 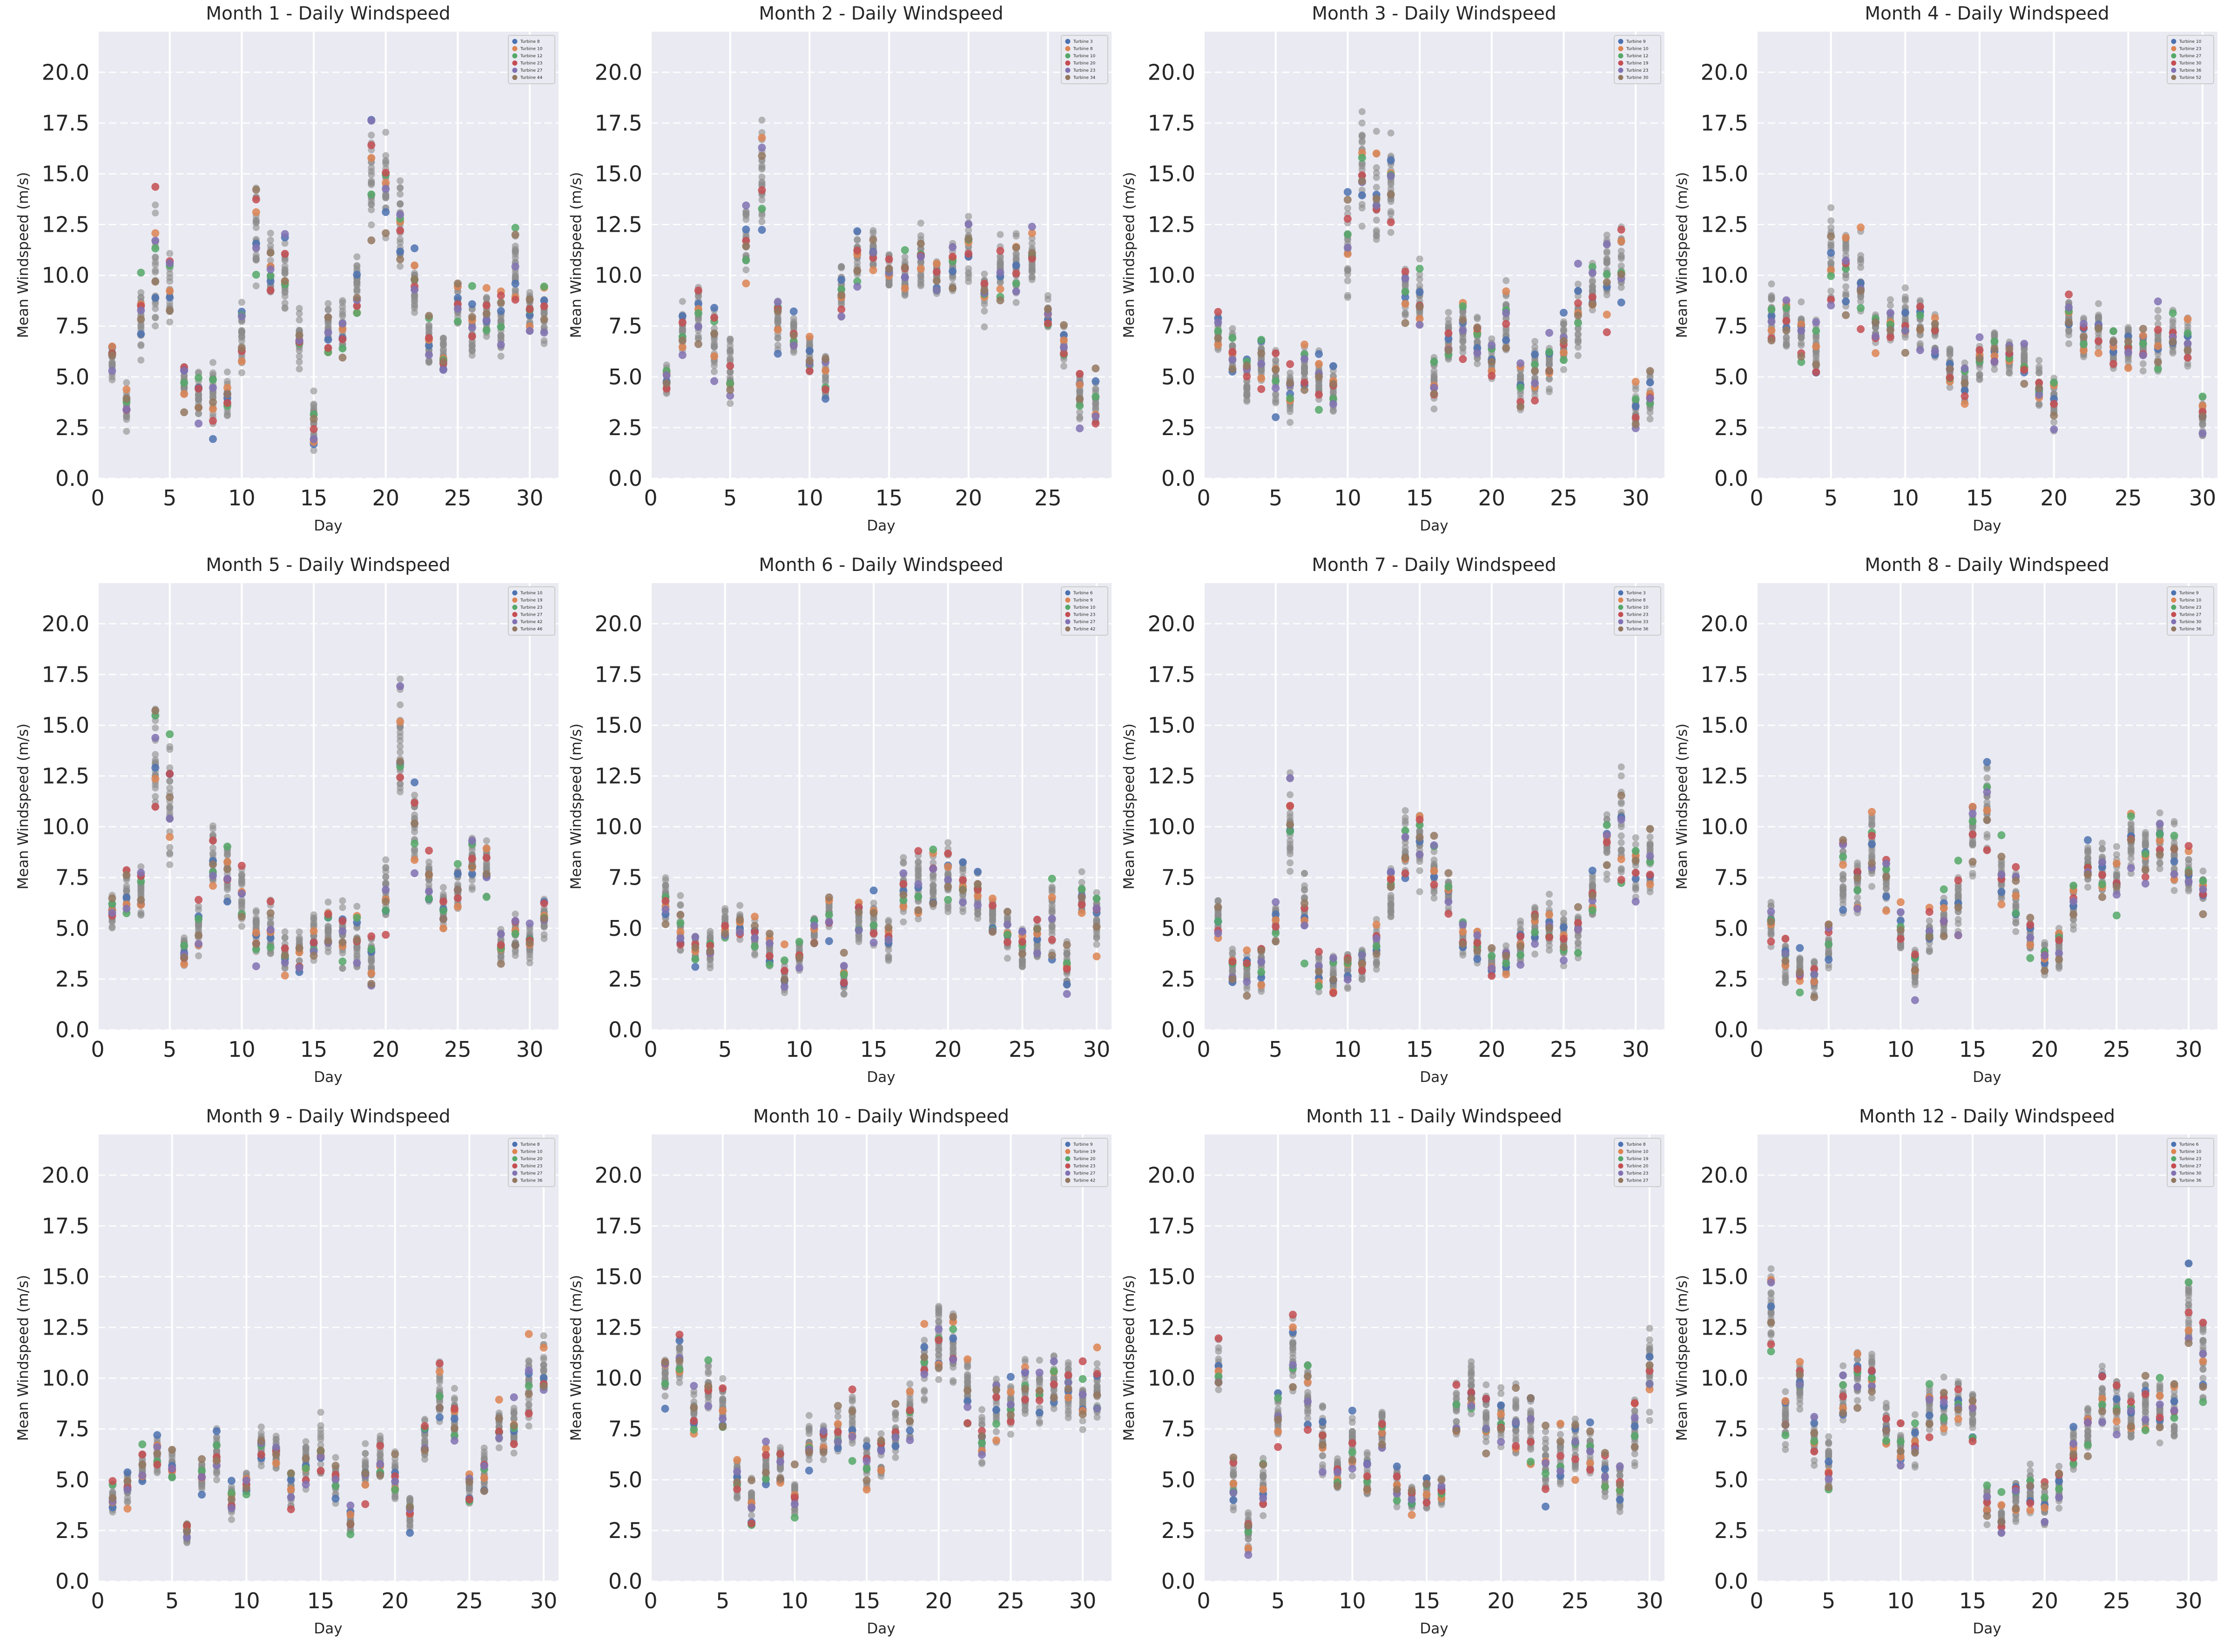 I want to click on plot-area, so click(x=1434, y=255).